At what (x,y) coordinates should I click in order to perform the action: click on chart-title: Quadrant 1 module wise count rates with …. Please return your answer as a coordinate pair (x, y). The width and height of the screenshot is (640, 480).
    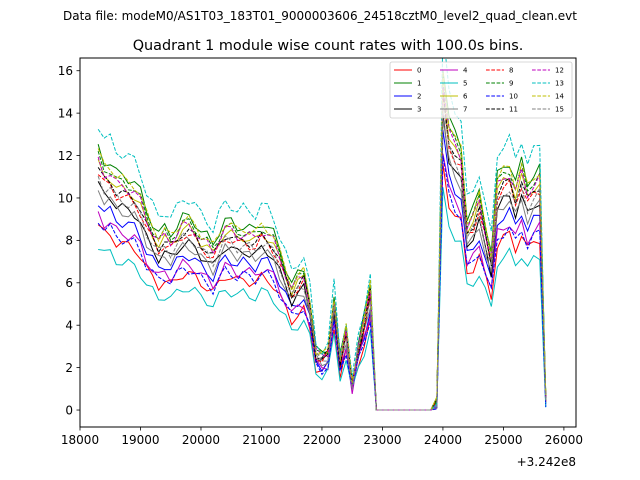
    Looking at the image, I should click on (328, 46).